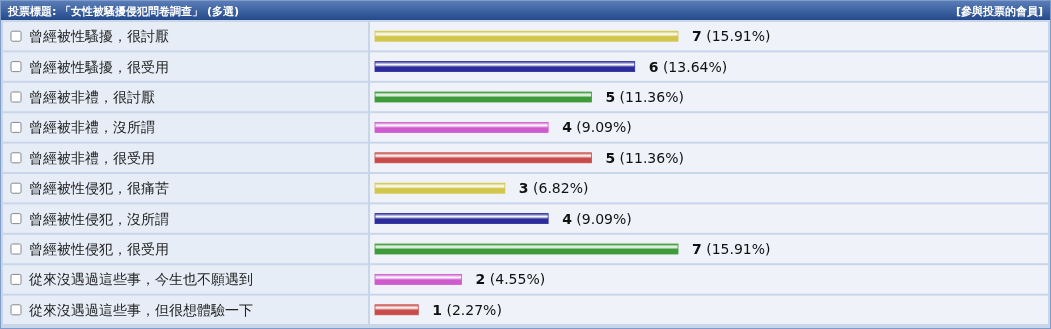 This screenshot has width=1051, height=329. I want to click on text: [參與投票的會員], so click(999, 11).